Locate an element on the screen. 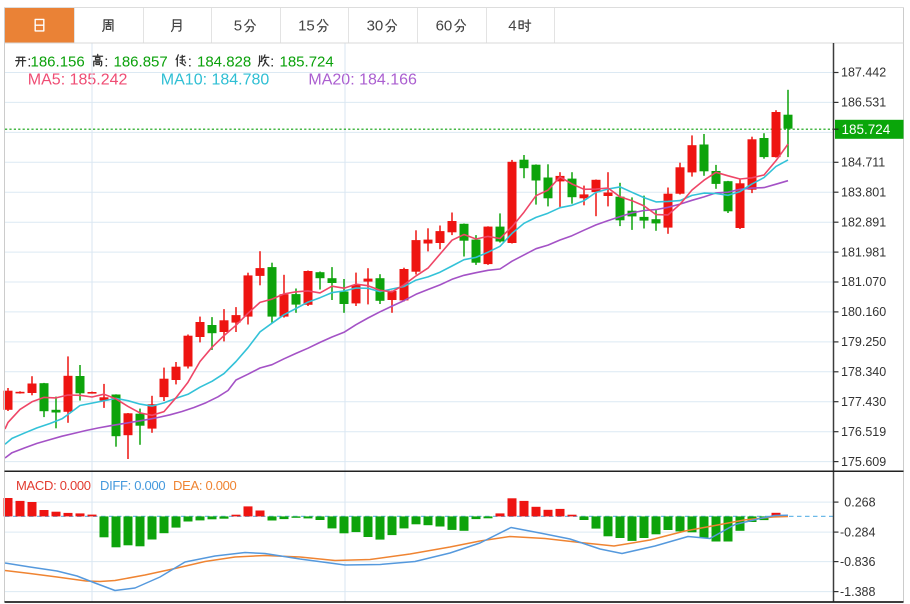 The width and height of the screenshot is (910, 604). svg-text: MA10: 184.780 is located at coordinates (215, 80).